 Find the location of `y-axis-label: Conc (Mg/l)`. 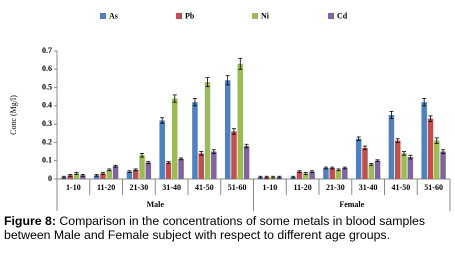

y-axis-label: Conc (Mg/l) is located at coordinates (13, 115).